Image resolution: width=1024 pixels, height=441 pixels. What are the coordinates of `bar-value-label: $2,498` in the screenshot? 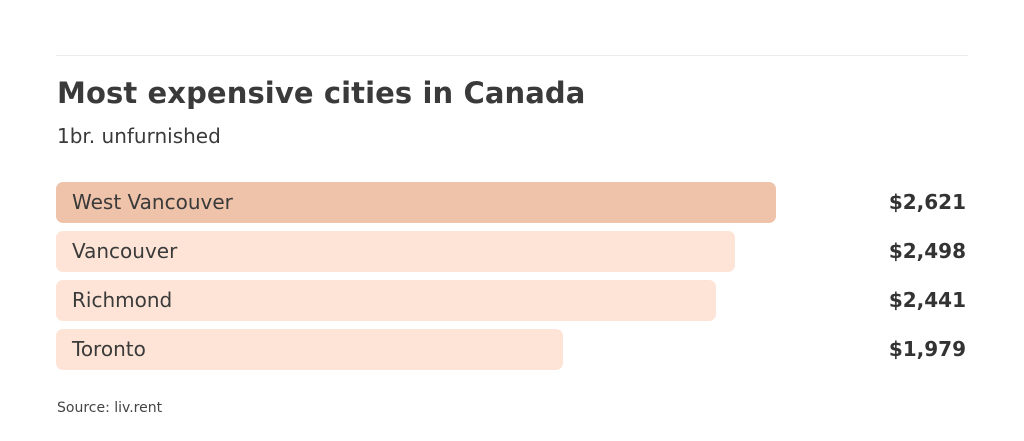 It's located at (927, 251).